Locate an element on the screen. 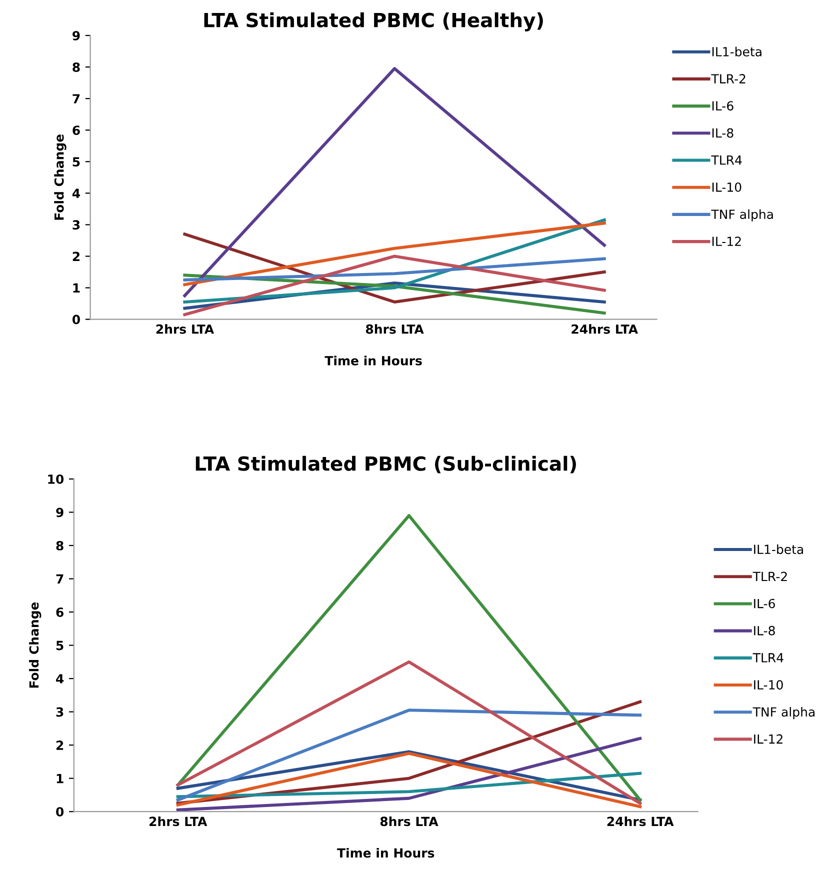  y-tick-label: 10 is located at coordinates (56, 479).